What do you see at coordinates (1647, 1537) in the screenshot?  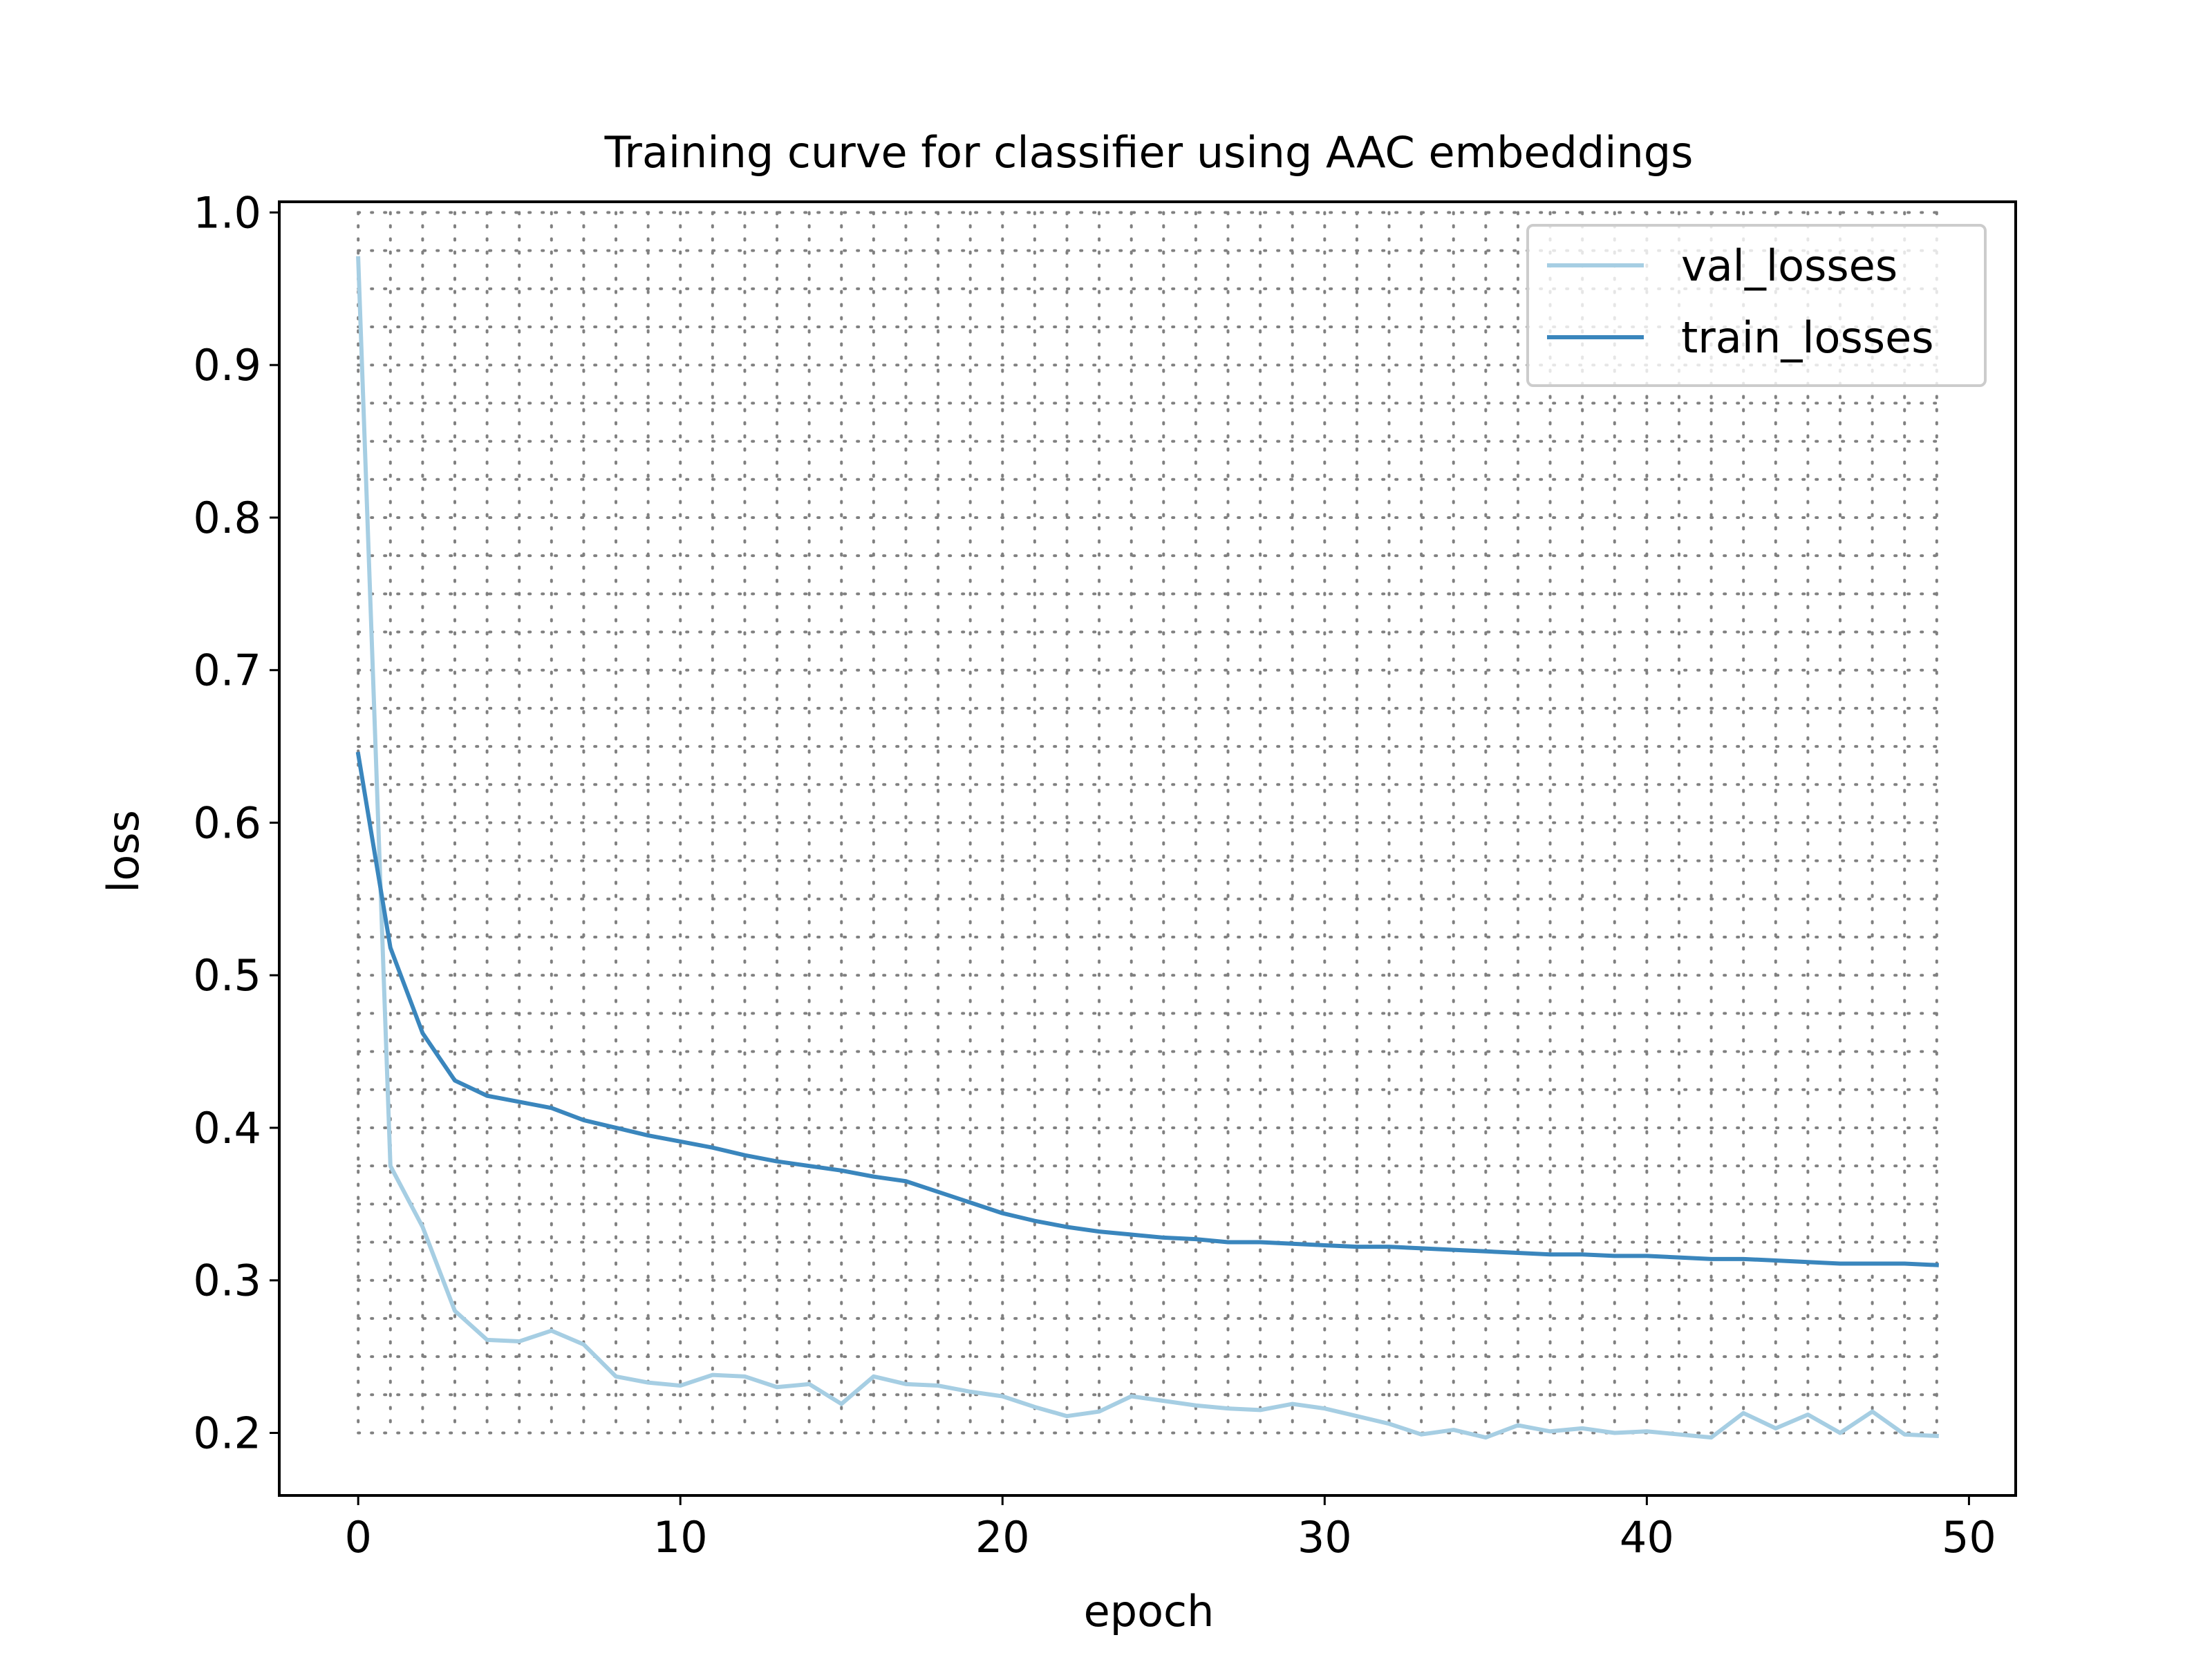 I see `x-tick-label: 40` at bounding box center [1647, 1537].